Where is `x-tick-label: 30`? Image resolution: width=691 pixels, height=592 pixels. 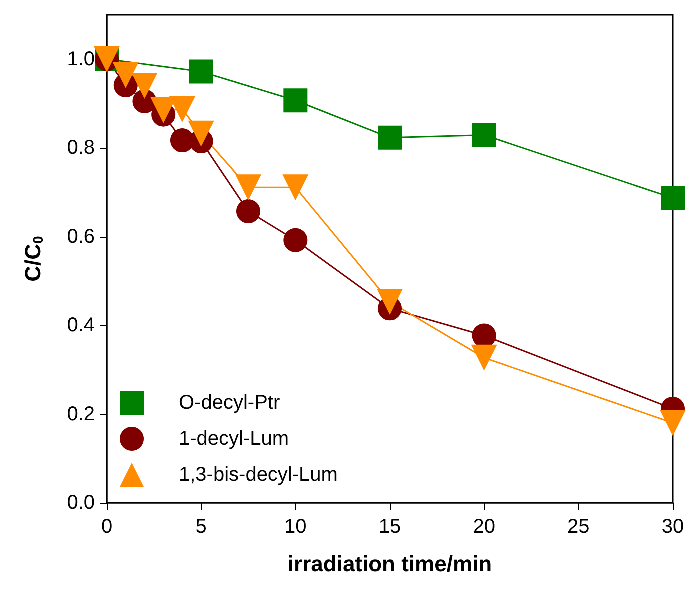 x-tick-label: 30 is located at coordinates (673, 527).